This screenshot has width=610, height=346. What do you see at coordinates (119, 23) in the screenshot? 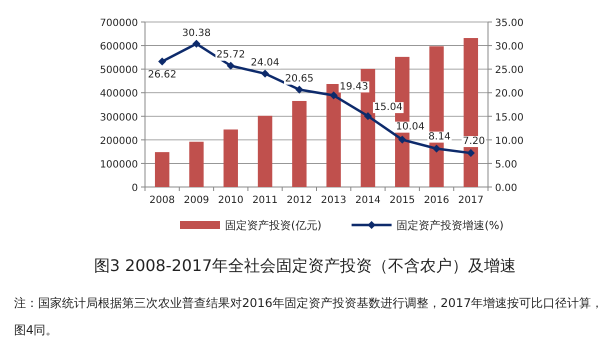
I see `y-tick-label: 700000` at bounding box center [119, 23].